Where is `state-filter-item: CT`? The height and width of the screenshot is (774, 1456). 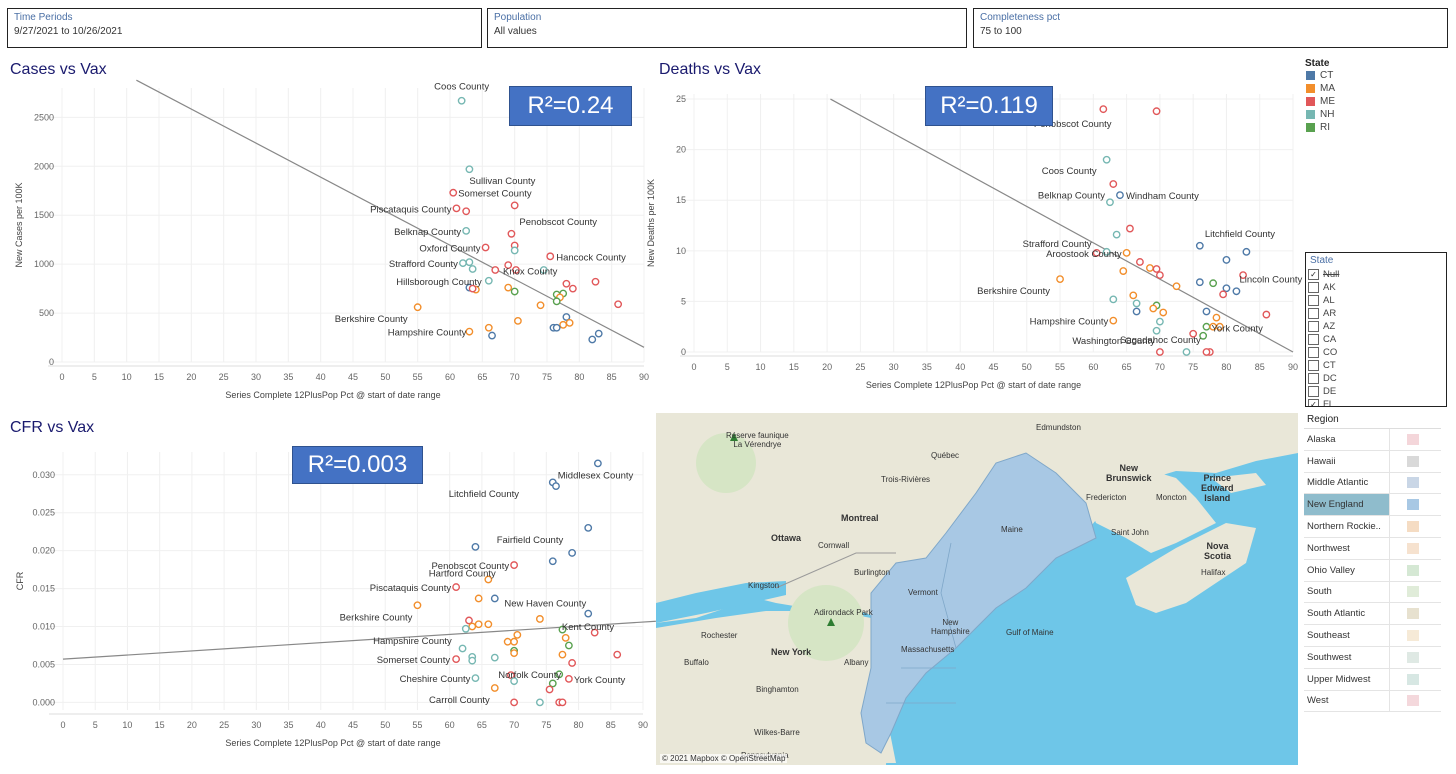 state-filter-item: CT is located at coordinates (1376, 365).